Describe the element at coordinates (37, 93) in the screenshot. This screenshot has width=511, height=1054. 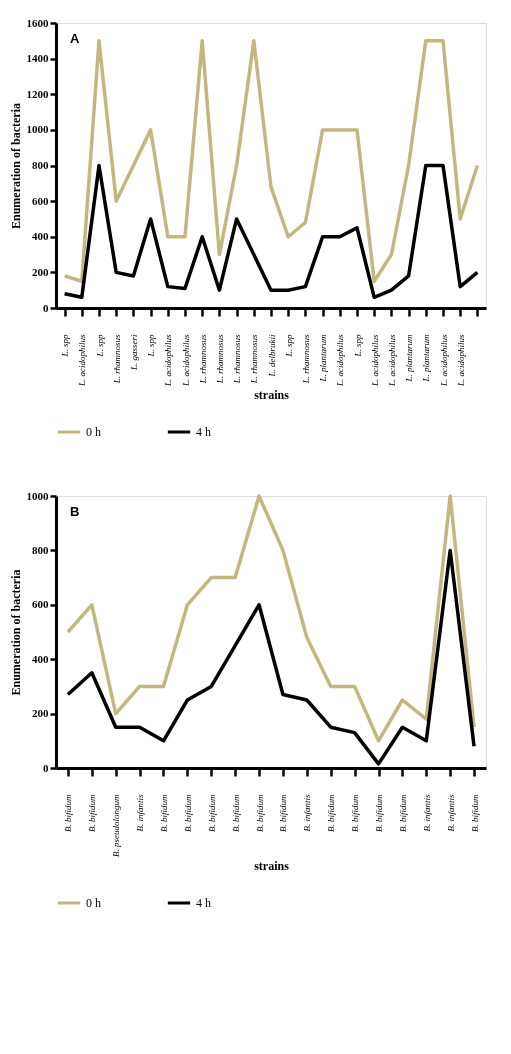
I see `y-tick-label: 1200` at that location.